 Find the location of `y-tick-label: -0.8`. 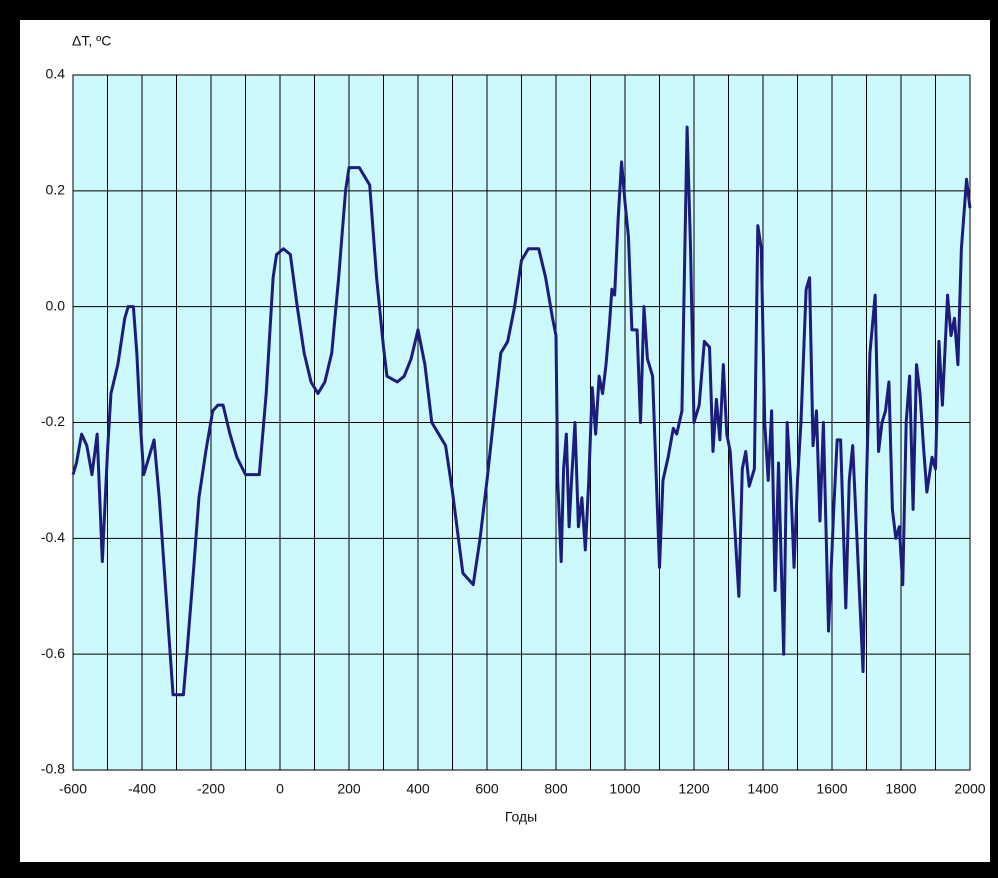

y-tick-label: -0.8 is located at coordinates (53, 769).